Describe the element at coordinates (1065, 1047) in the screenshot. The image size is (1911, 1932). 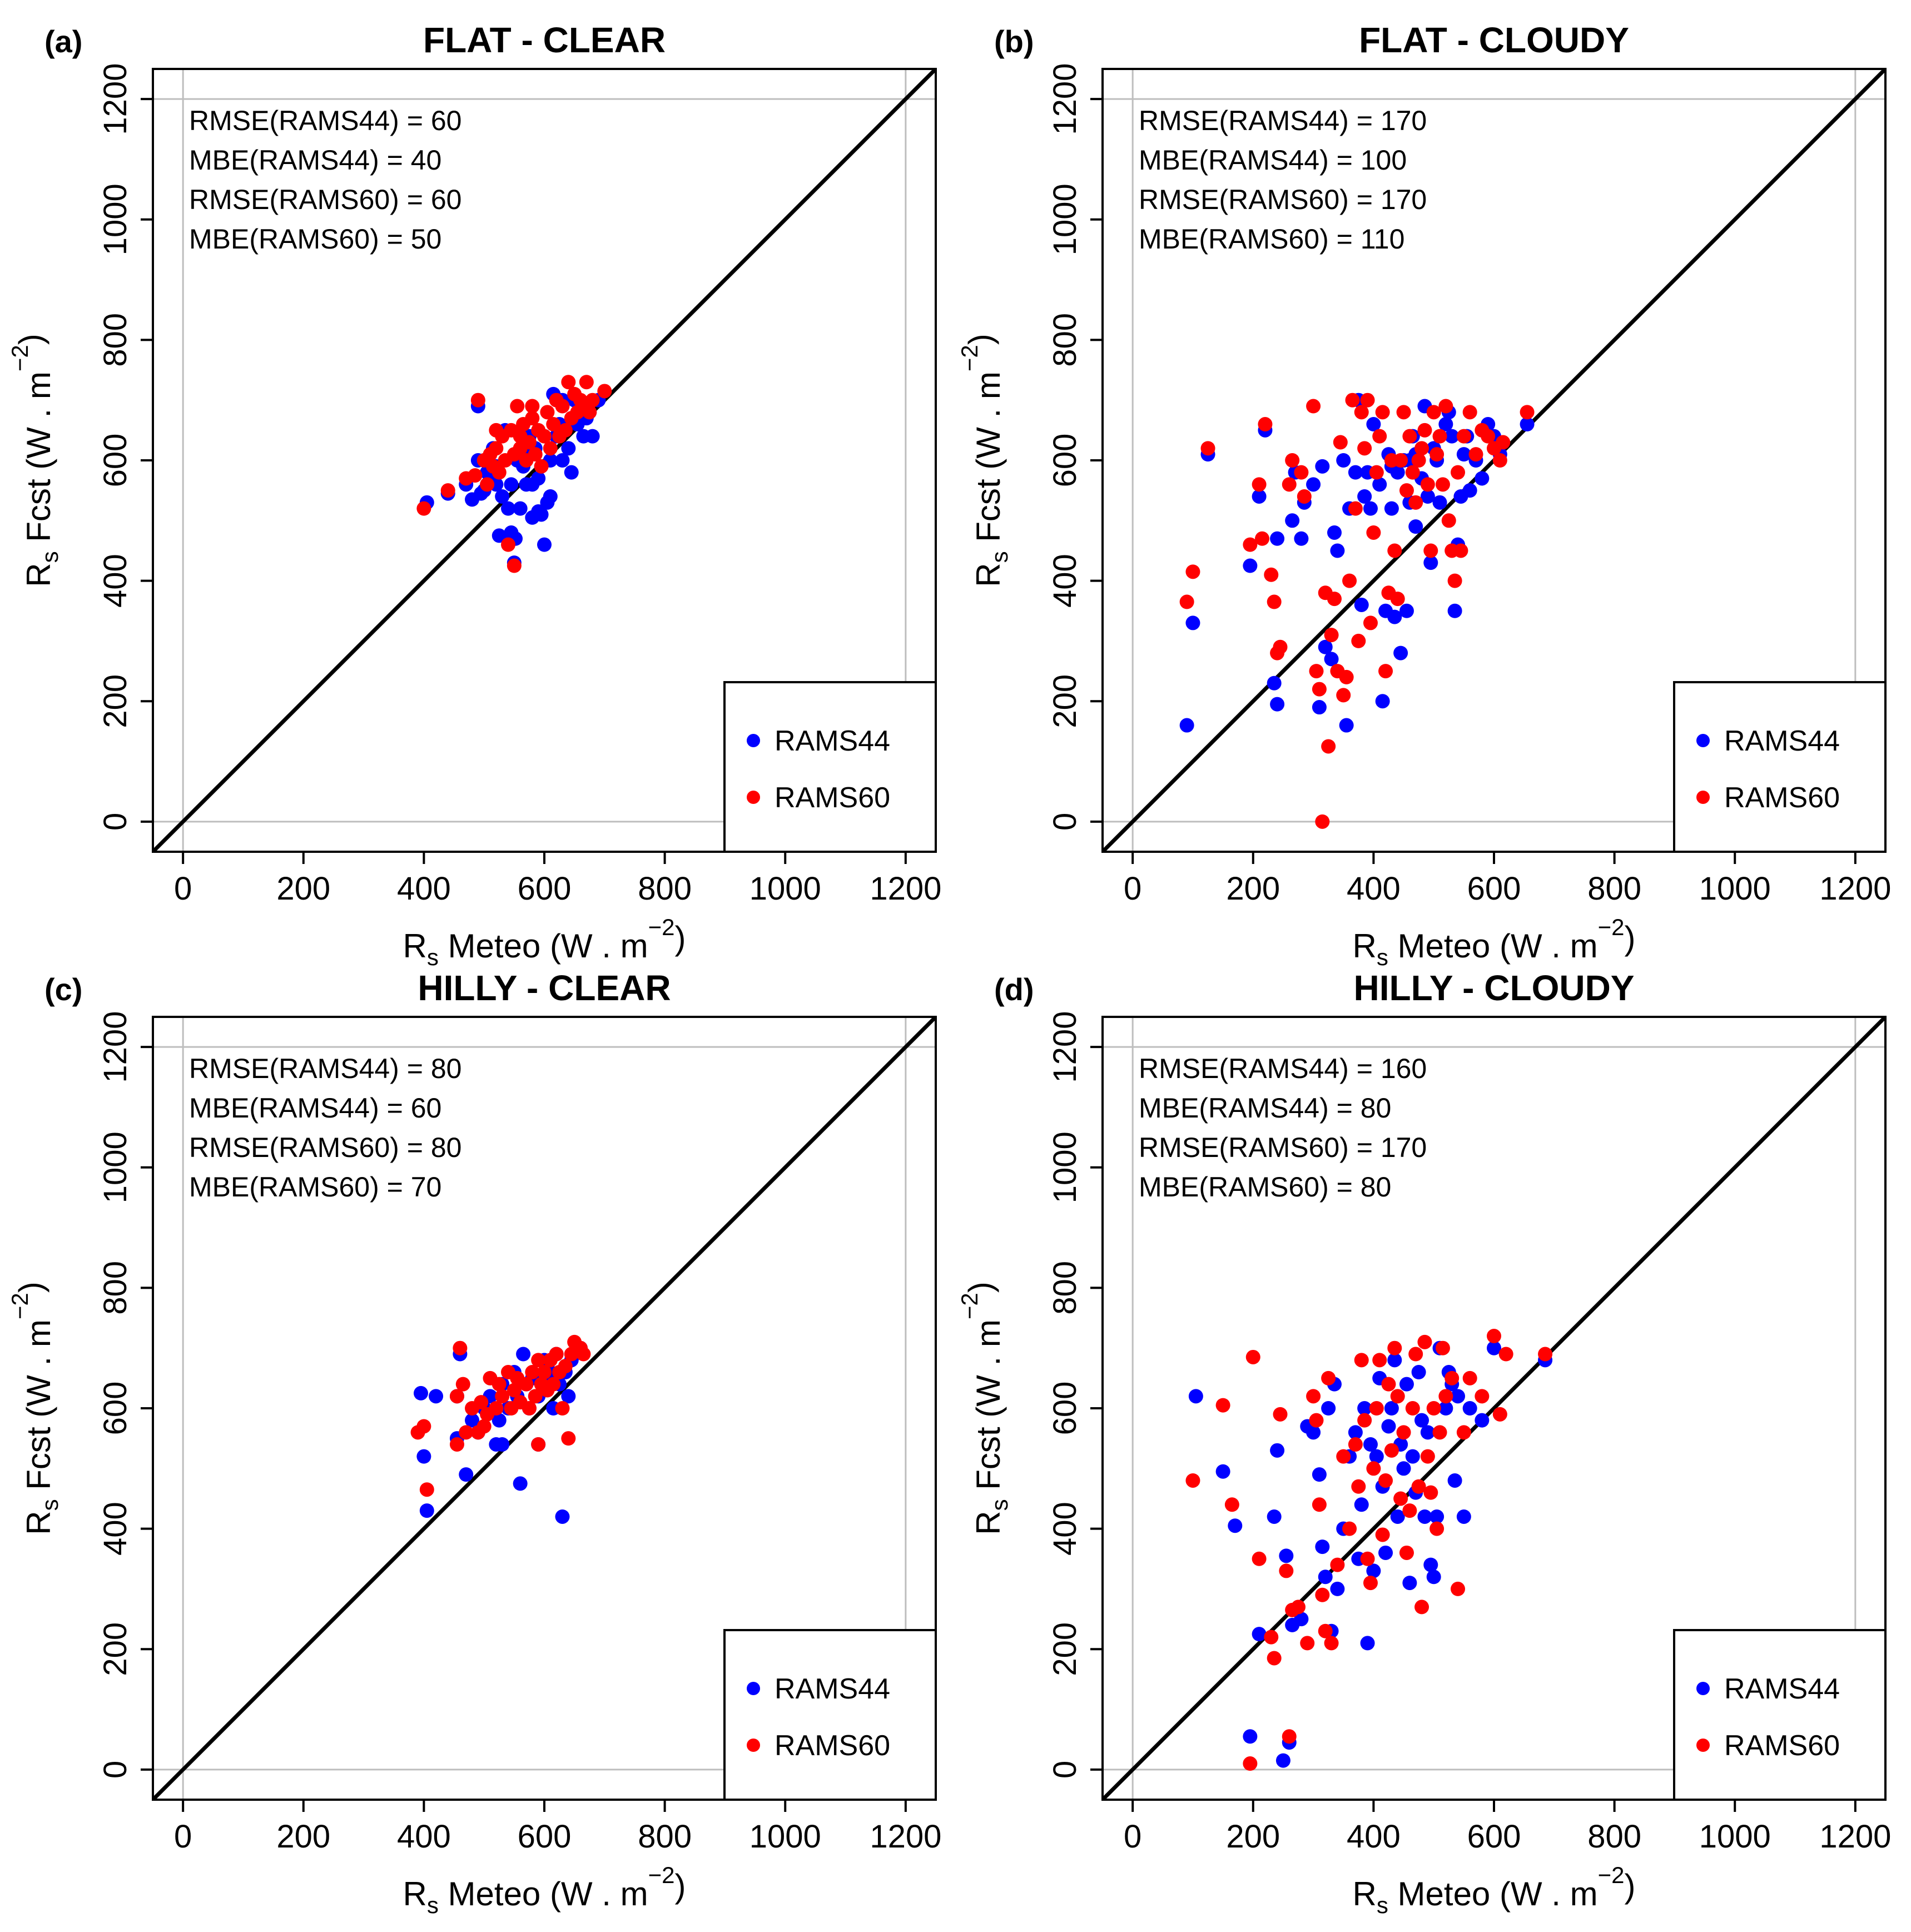
I see `y-tick-label: 1200` at that location.